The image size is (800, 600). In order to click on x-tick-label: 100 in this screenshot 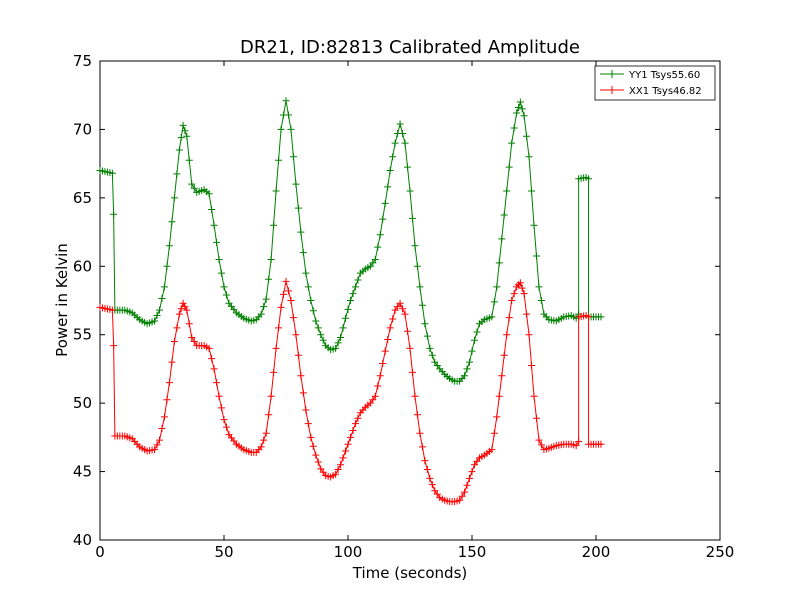, I will do `click(348, 552)`.